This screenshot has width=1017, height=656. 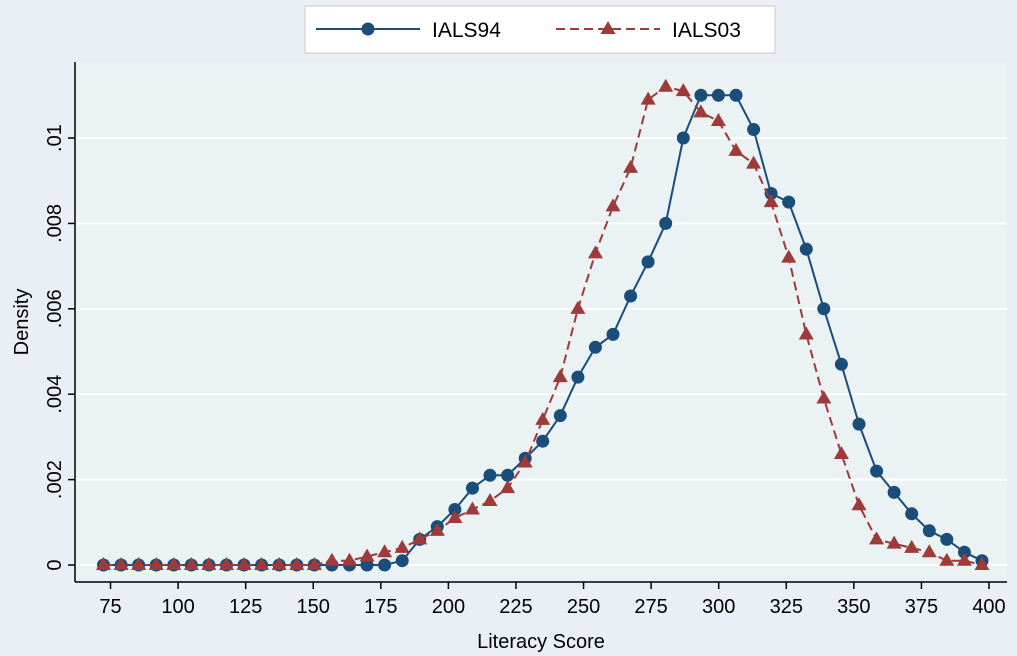 What do you see at coordinates (22, 322) in the screenshot?
I see `y-axis-title: Density` at bounding box center [22, 322].